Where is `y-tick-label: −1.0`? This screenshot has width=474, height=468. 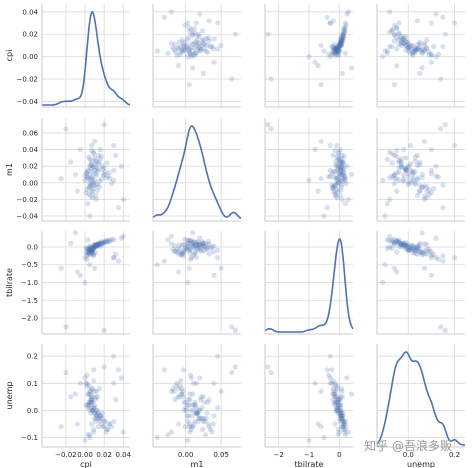
y-tick-label: −1.0 is located at coordinates (29, 283).